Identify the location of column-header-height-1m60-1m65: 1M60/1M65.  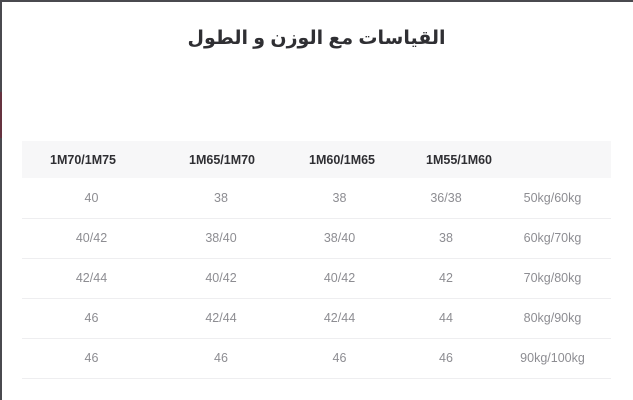
(342, 159).